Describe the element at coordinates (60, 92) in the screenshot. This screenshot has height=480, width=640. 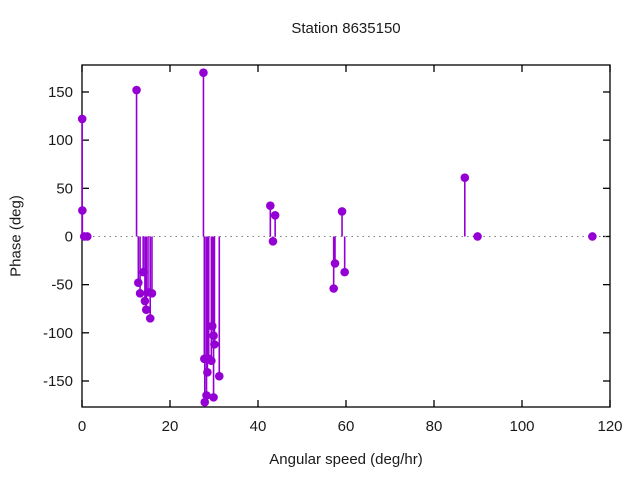
I see `y-tick-label: 150` at that location.